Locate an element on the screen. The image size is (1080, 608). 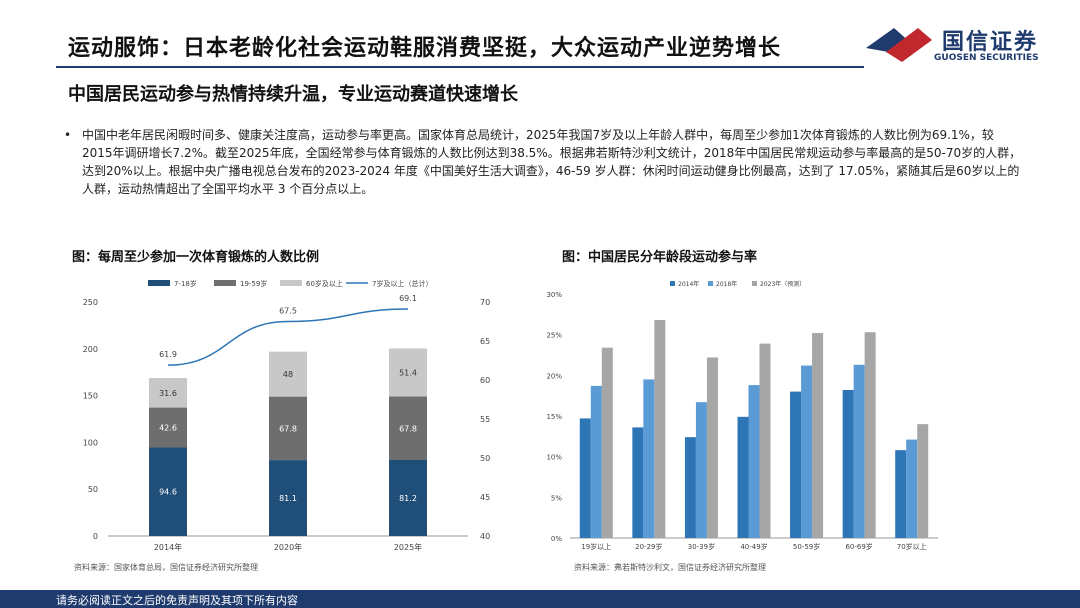
y2-tick-label: 45 is located at coordinates (485, 497).